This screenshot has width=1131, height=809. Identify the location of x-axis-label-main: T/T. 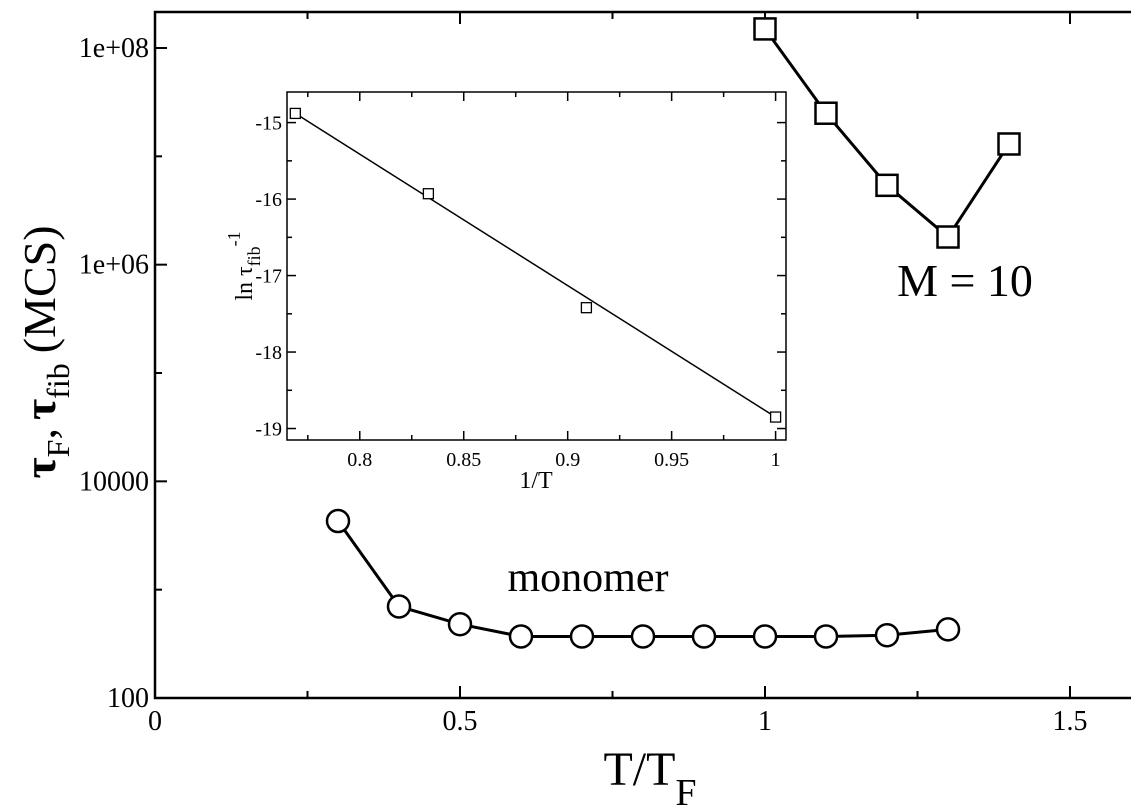
(639, 769).